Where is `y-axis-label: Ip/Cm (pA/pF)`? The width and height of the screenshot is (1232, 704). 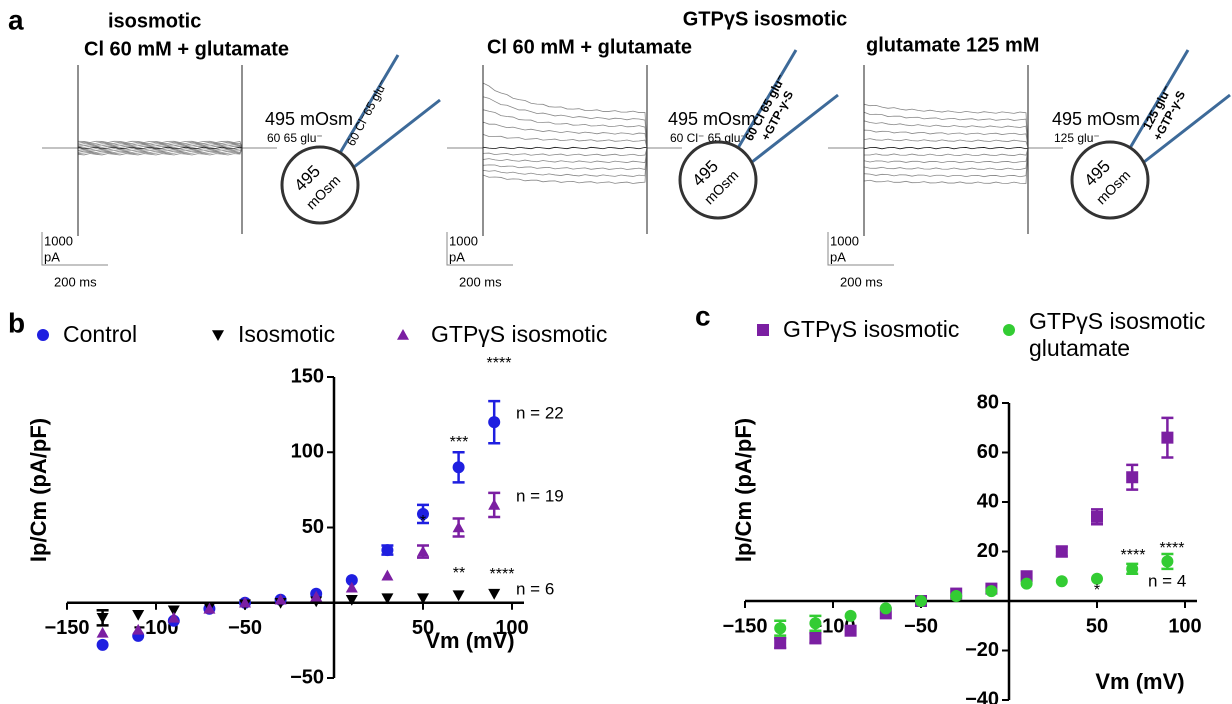 y-axis-label: Ip/Cm (pA/pF) is located at coordinates (38, 490).